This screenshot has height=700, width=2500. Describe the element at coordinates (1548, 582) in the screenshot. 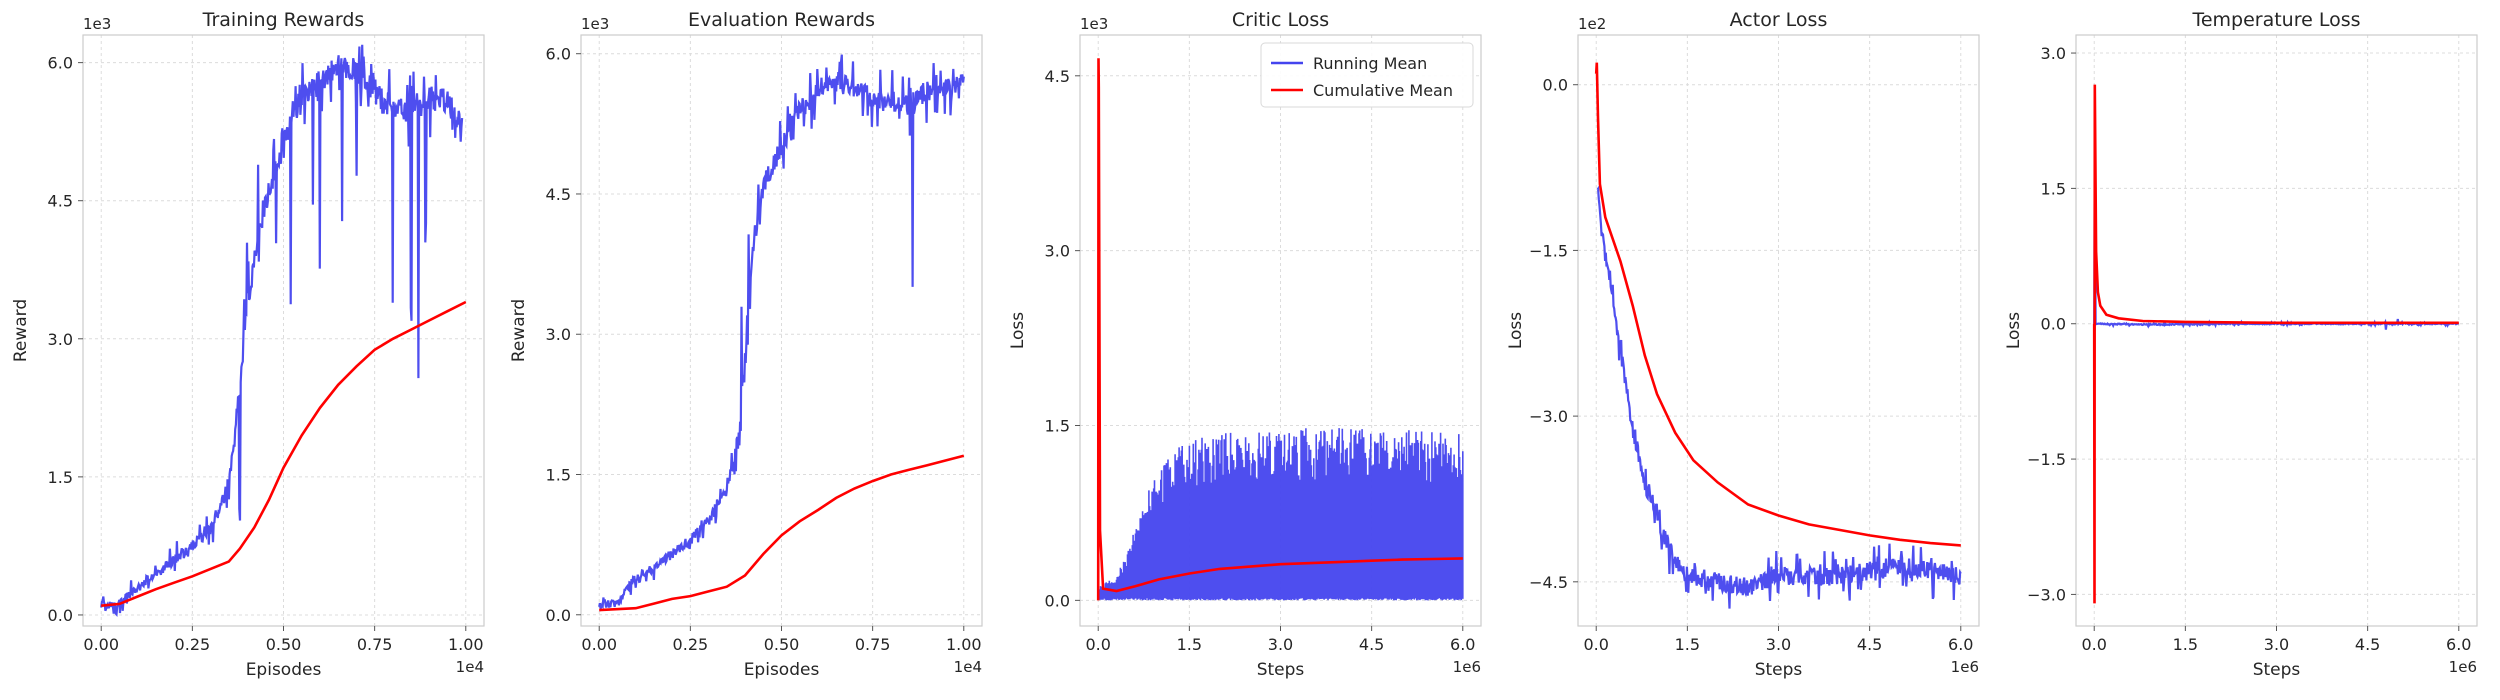

I see `y-tick-label: −4.5` at that location.